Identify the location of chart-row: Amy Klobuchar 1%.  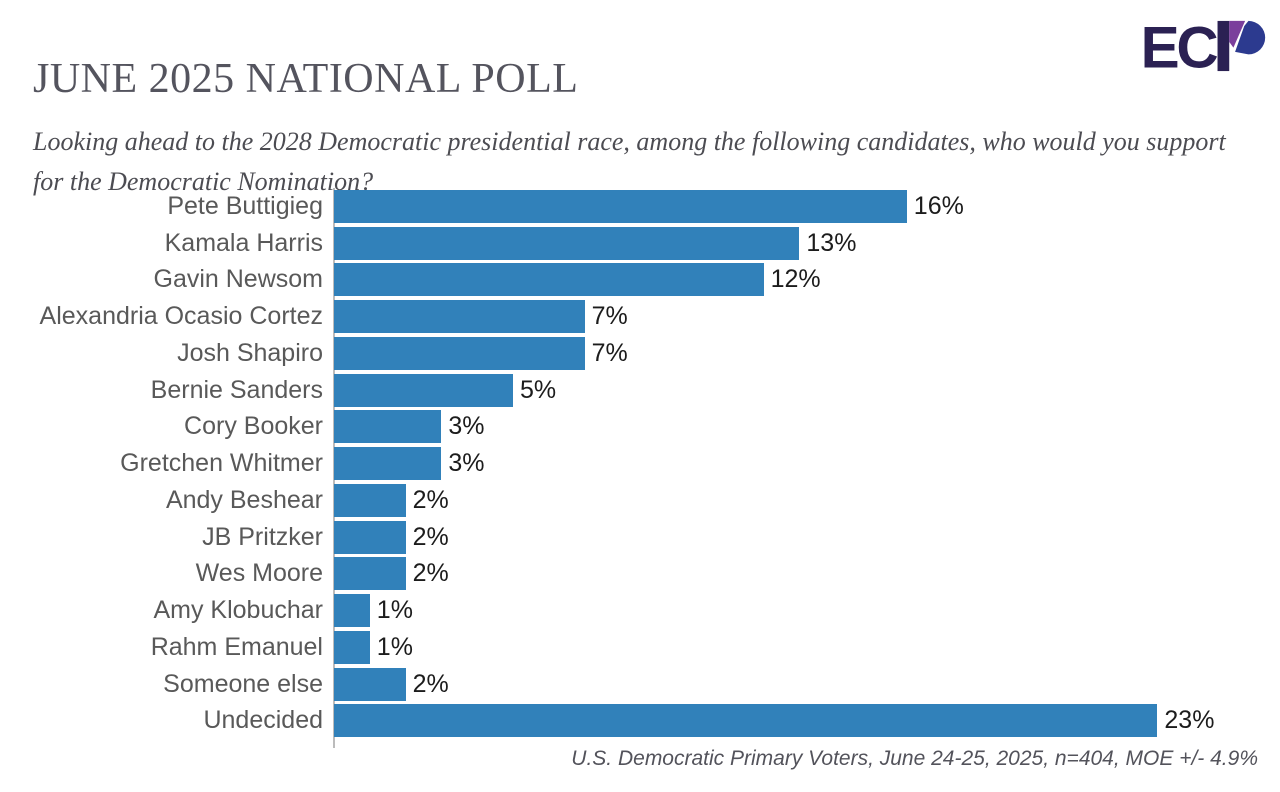
(607, 610).